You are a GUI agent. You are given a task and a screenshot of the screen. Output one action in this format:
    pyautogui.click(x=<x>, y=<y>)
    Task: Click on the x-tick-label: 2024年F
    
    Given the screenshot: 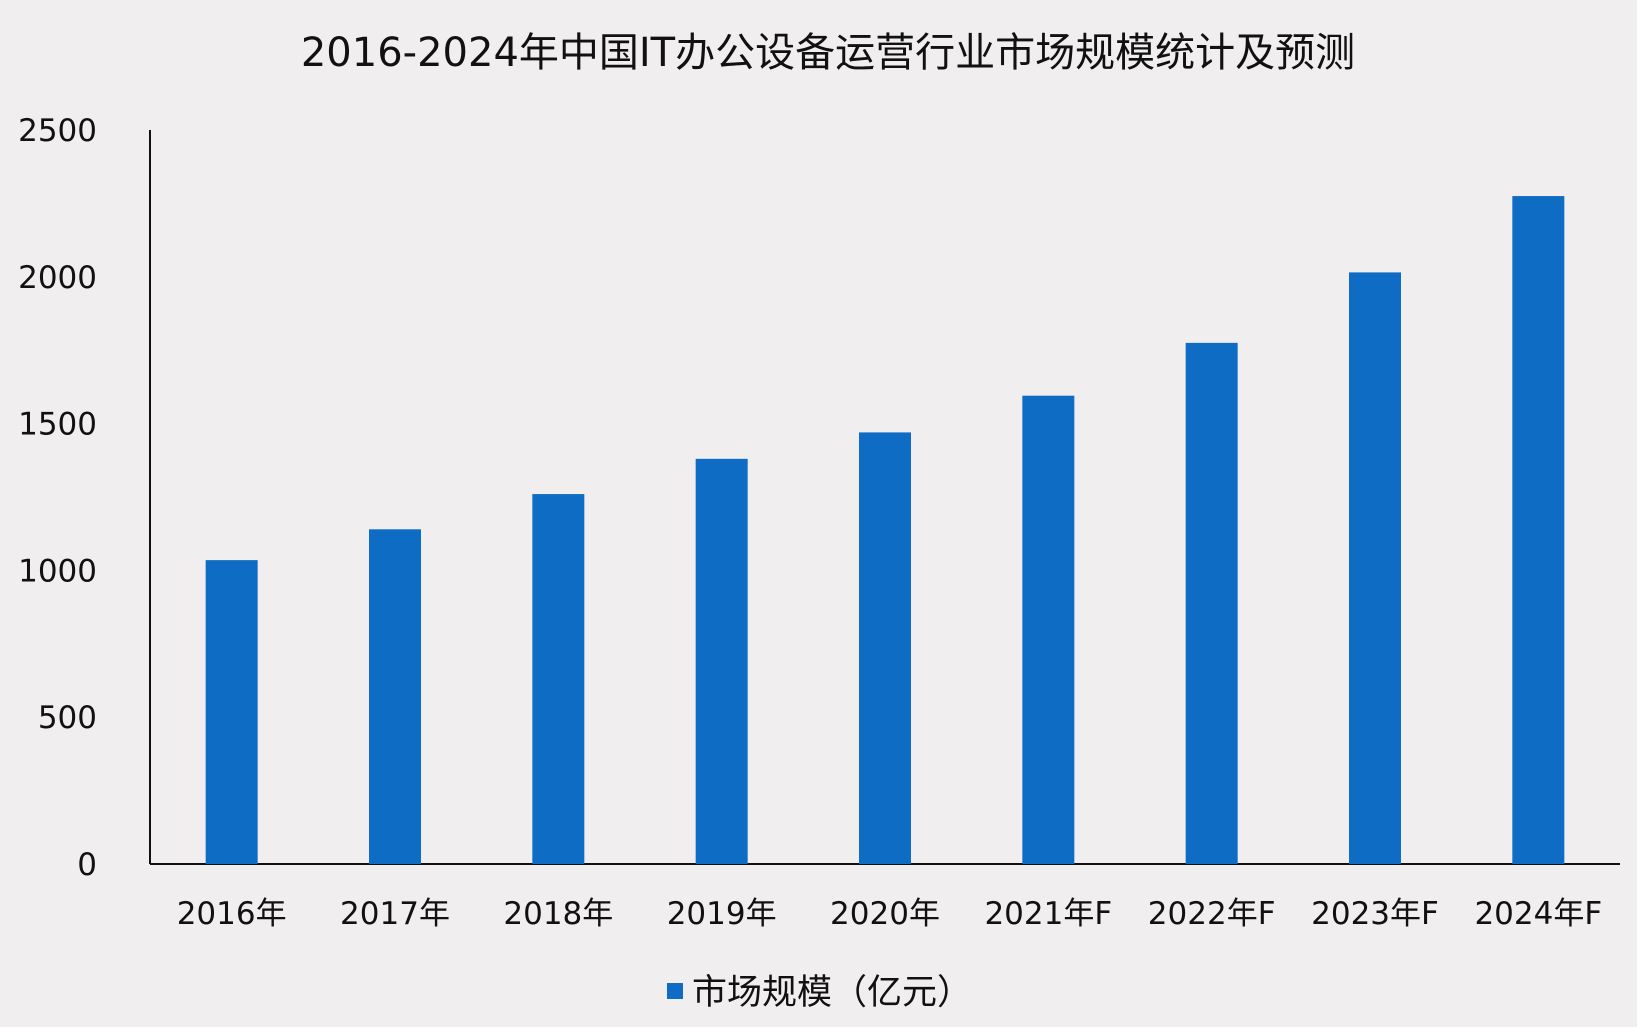 What is the action you would take?
    pyautogui.click(x=1538, y=914)
    